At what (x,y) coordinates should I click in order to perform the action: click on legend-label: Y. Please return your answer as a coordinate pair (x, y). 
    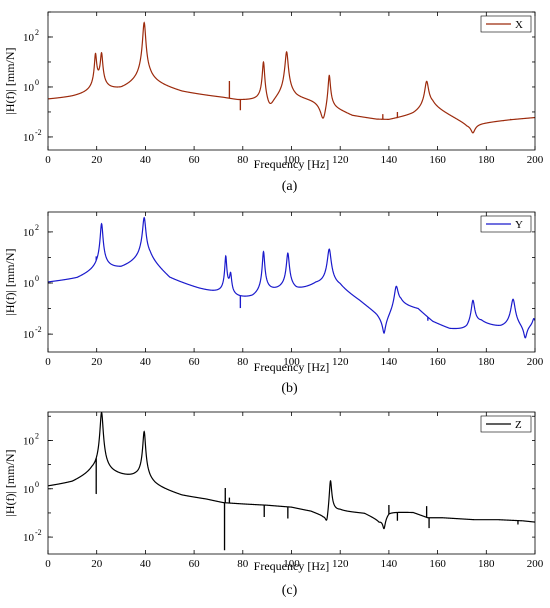
    Looking at the image, I should click on (519, 225).